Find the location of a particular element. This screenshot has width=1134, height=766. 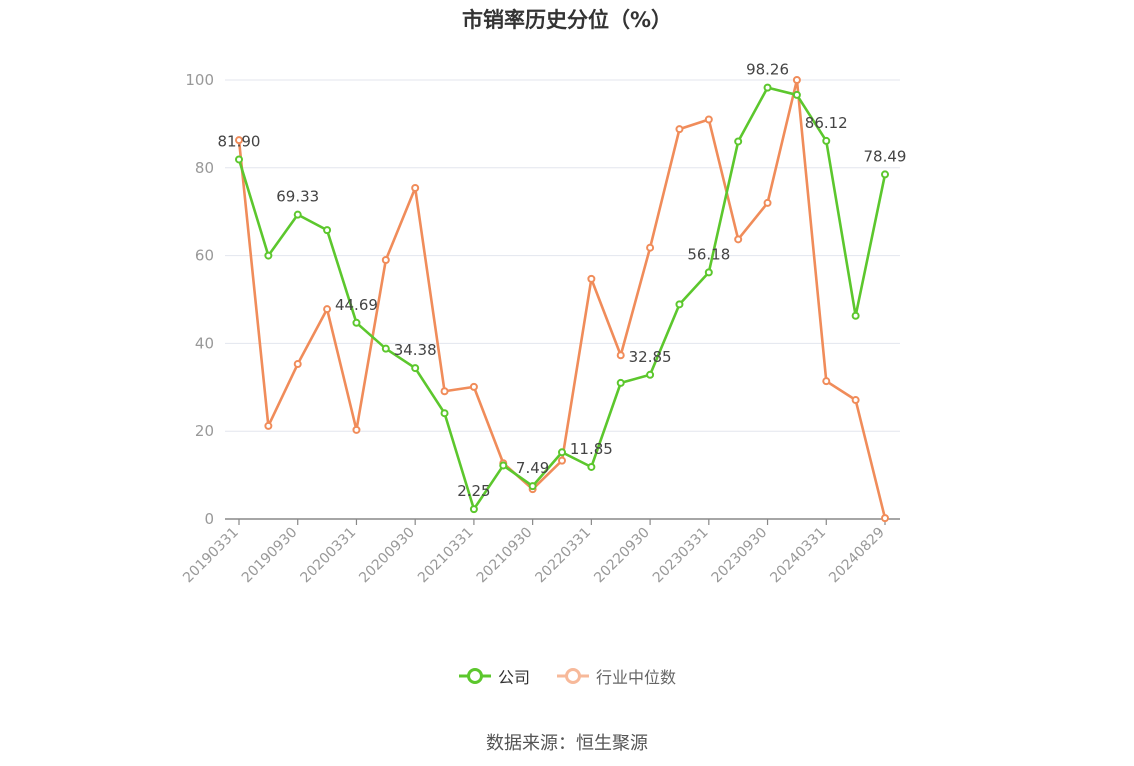

legend-swatch-industry-icon is located at coordinates (573, 676).